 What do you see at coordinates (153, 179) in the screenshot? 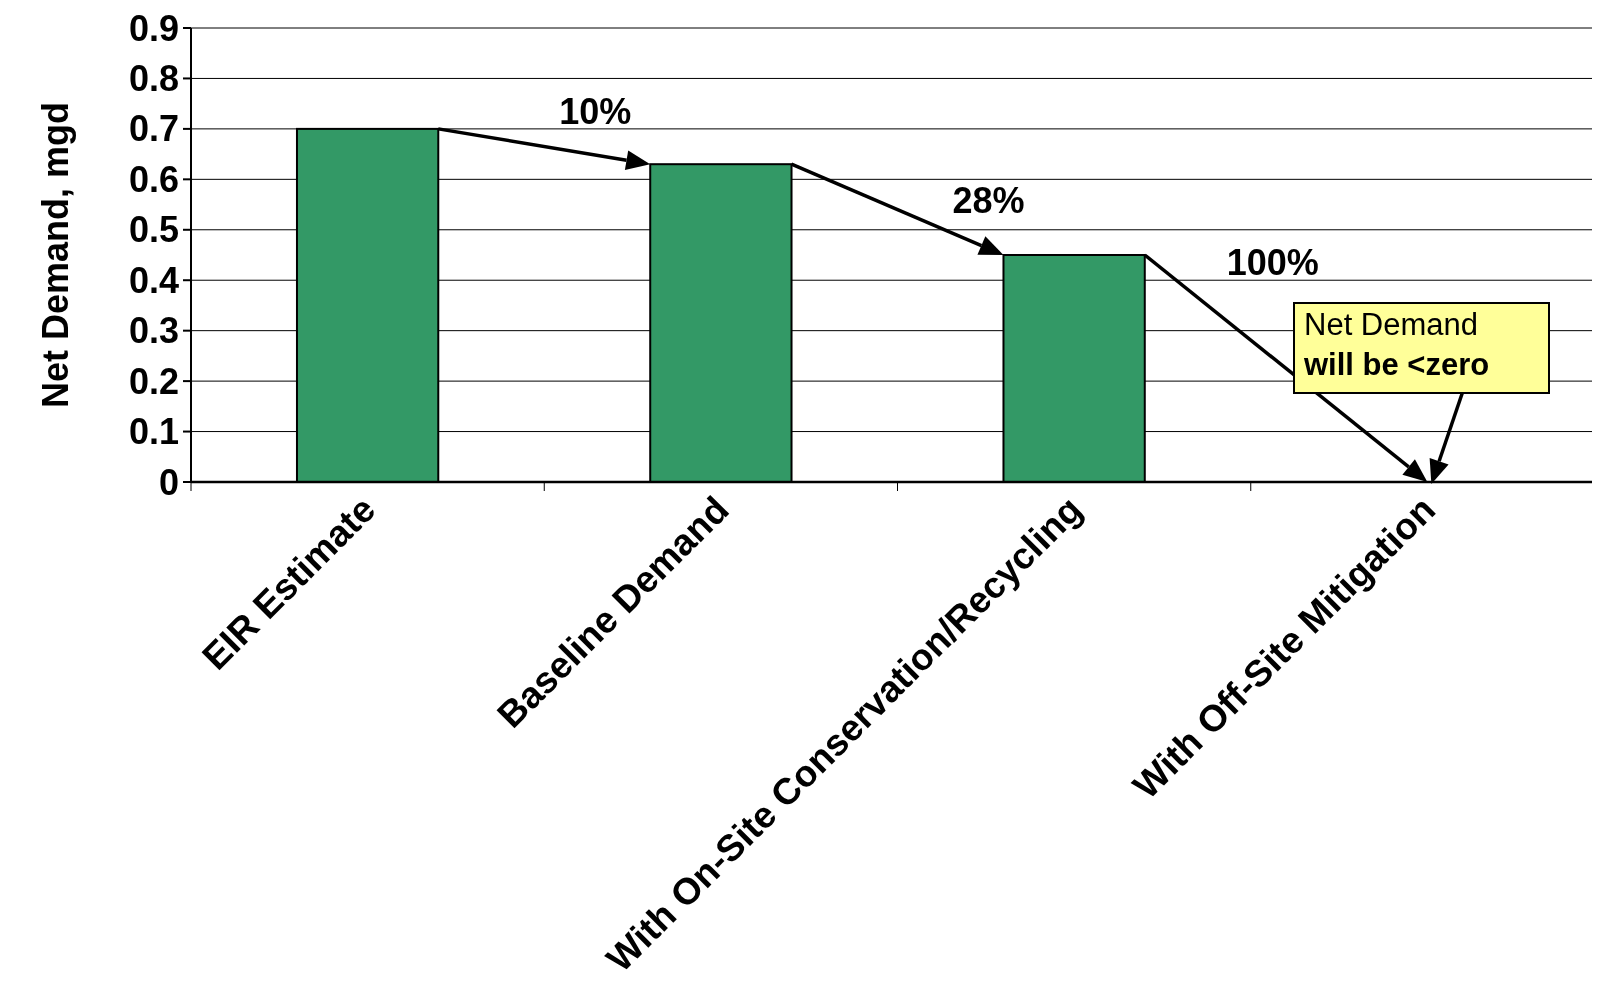
I see `y-tick-label: 0.6` at bounding box center [153, 179].